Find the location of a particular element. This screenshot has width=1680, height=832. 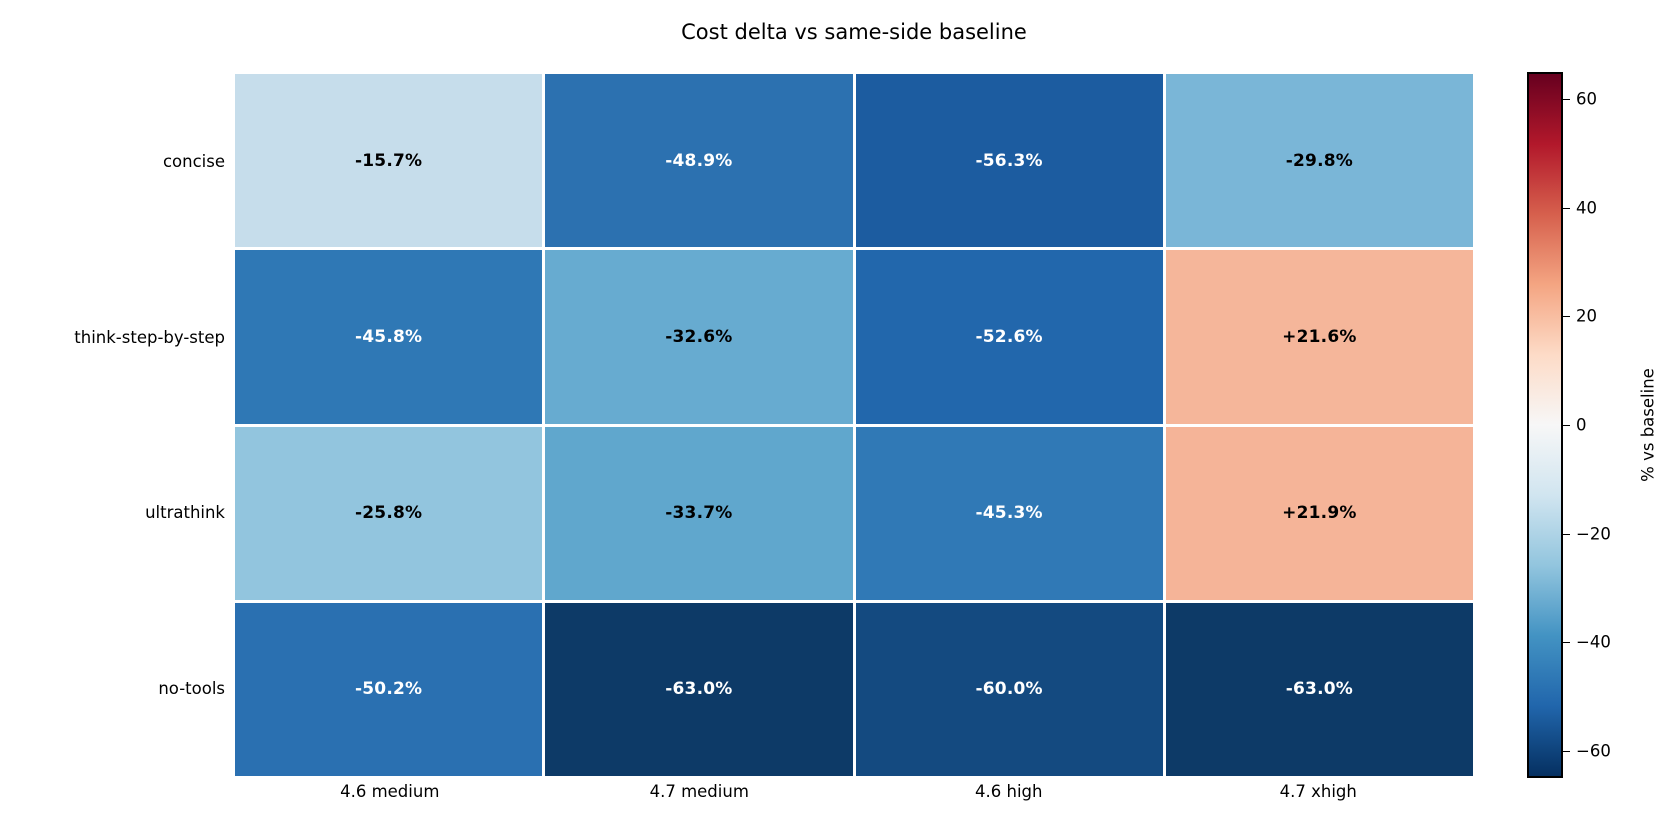

heatmap-cell: -45.8% is located at coordinates (389, 337).